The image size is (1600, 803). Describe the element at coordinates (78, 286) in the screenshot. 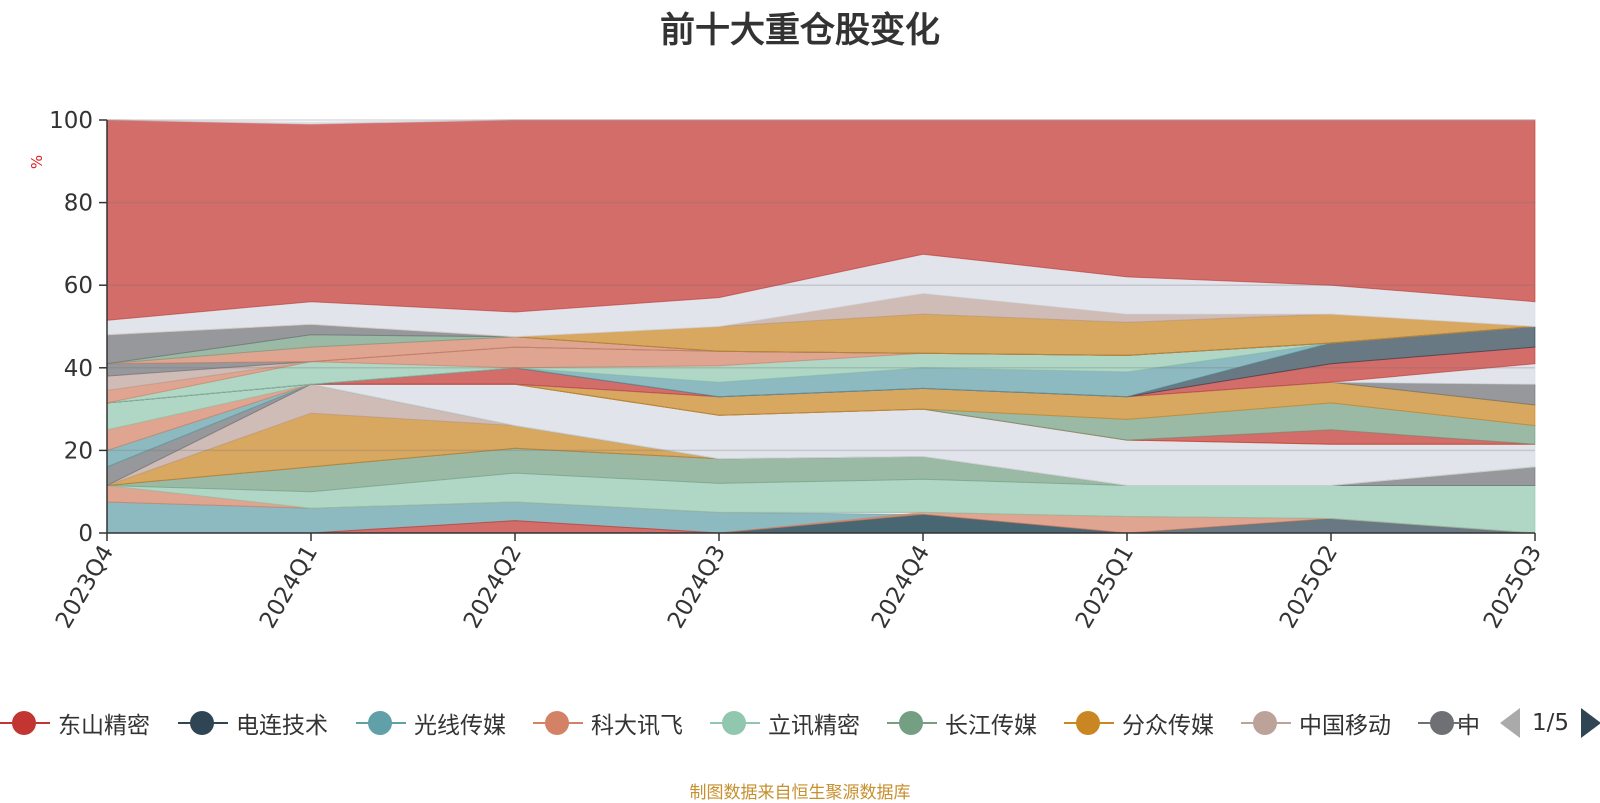

I see `y-tick-label: 60` at that location.